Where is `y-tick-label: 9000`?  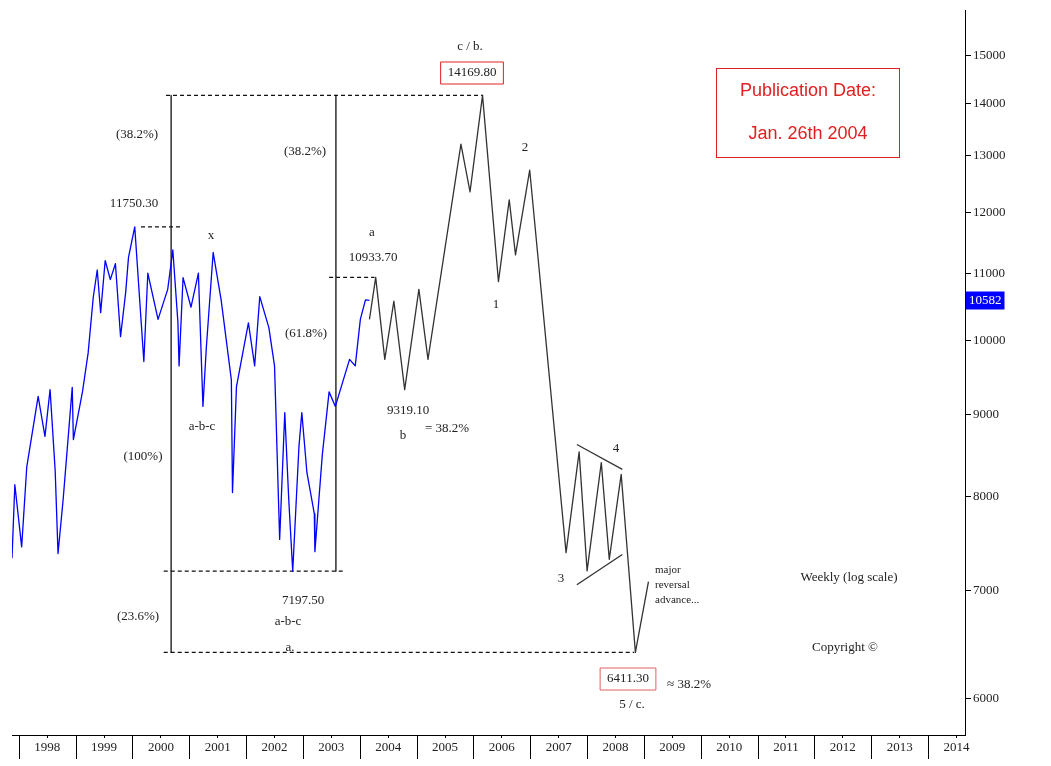
y-tick-label: 9000 is located at coordinates (986, 413).